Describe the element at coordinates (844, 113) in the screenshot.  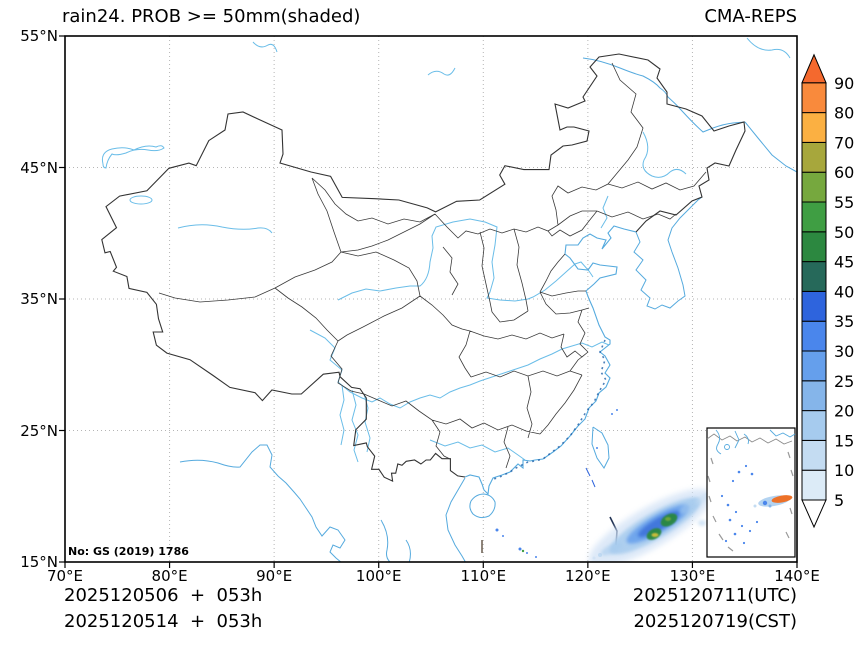
I see `colorbar-tick-label: 80` at that location.